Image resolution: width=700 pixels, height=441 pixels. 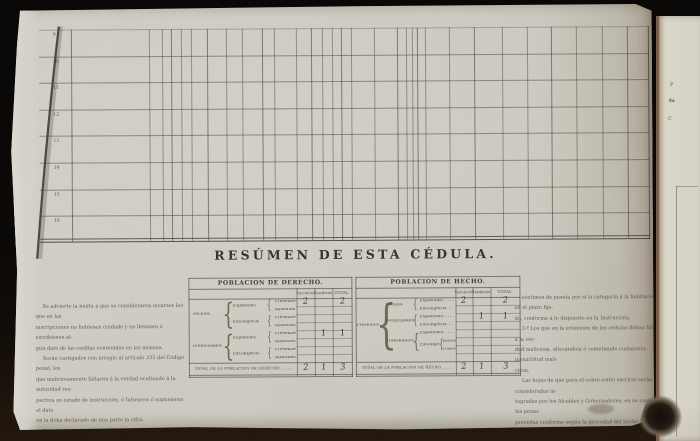 I want to click on hecho-table-title: POBLACION DE HECHO., so click(x=438, y=281).